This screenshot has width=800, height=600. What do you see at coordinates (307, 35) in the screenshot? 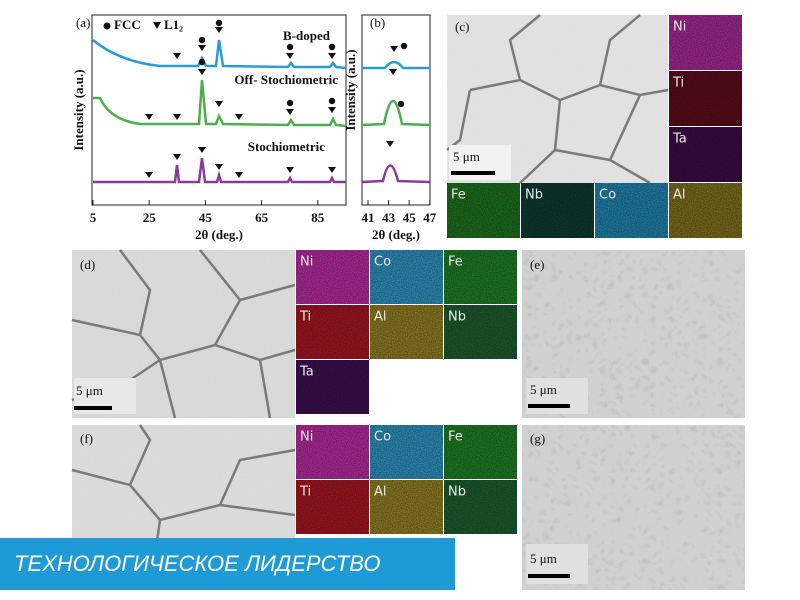
I see `trace-label: B-doped` at bounding box center [307, 35].